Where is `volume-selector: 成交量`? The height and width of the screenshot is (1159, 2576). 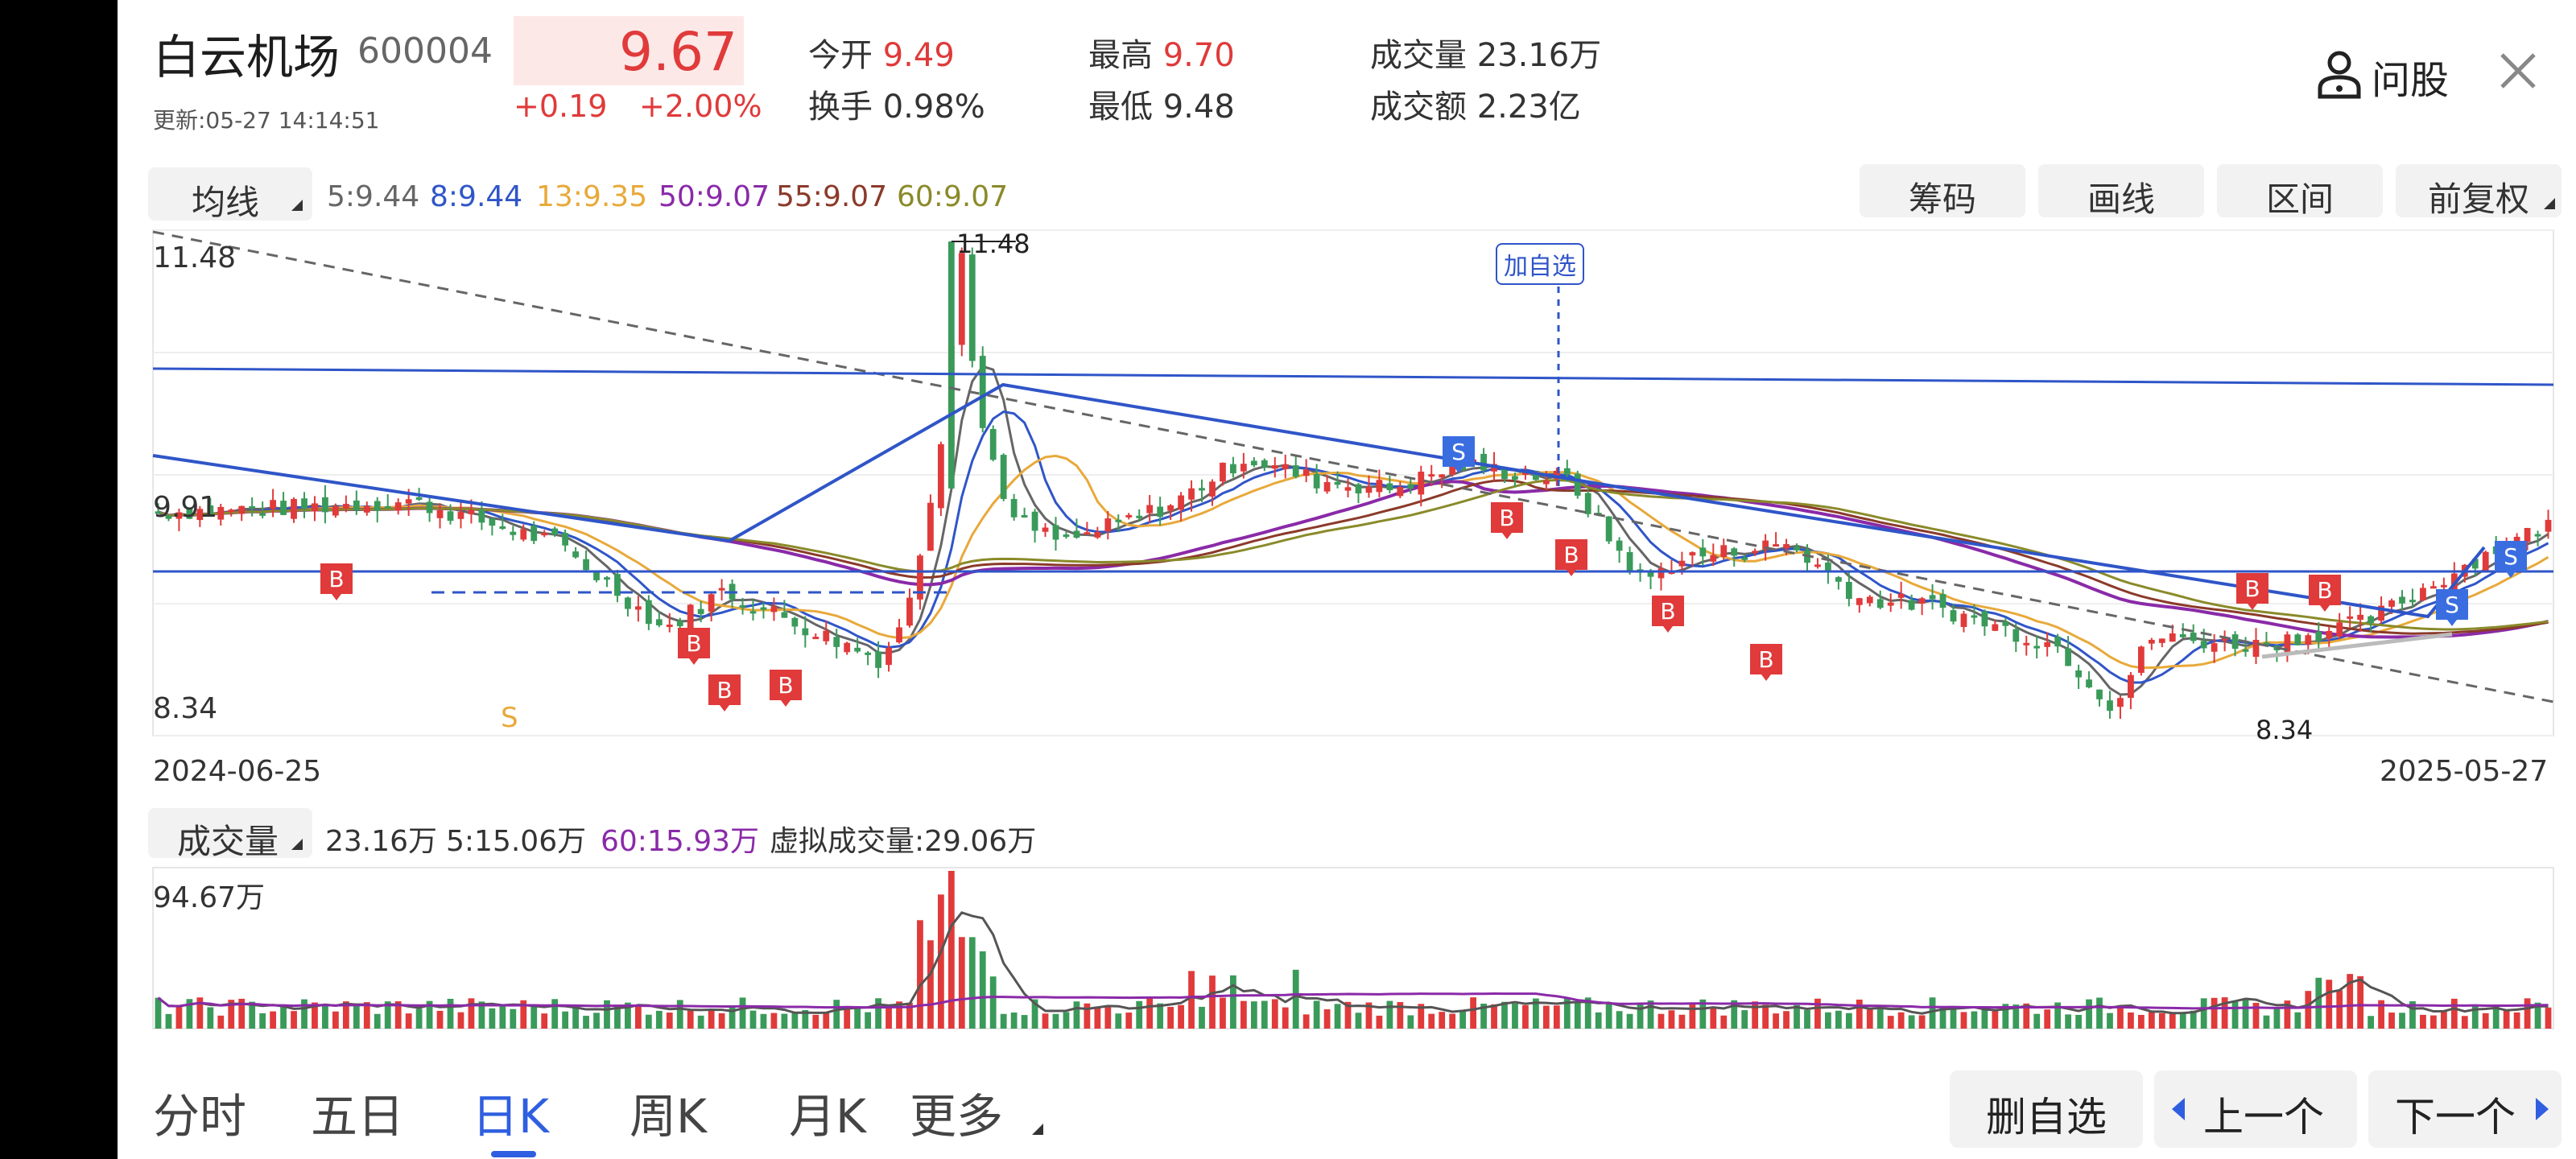
volume-selector: 成交量 is located at coordinates (230, 835).